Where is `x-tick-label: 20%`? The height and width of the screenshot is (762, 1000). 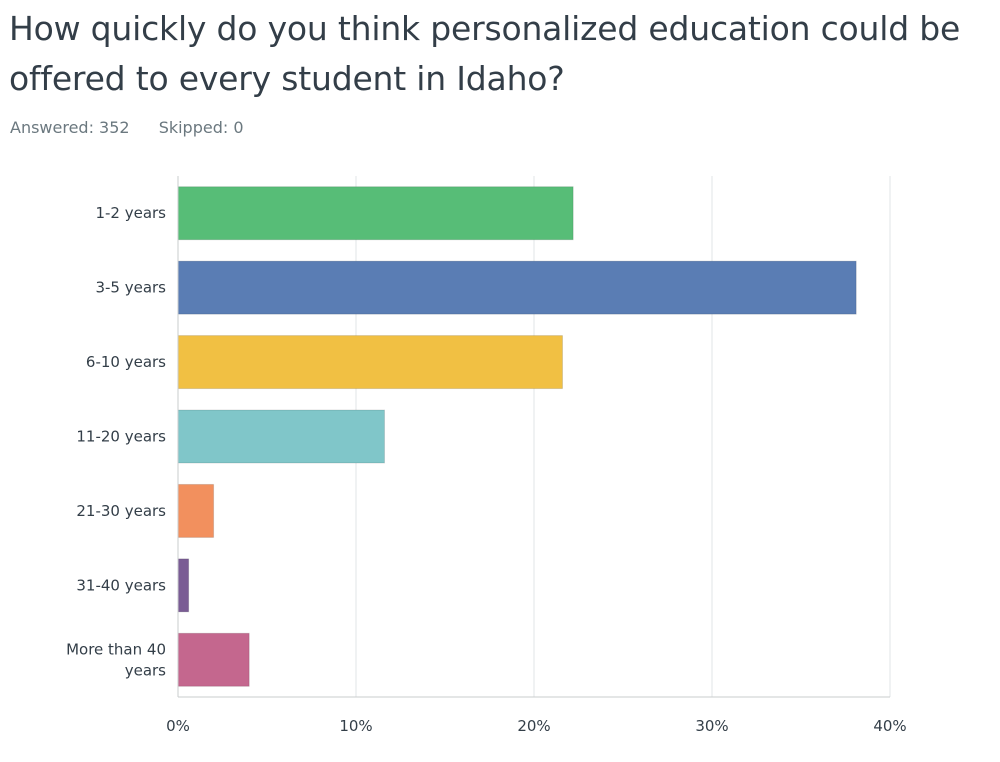 x-tick-label: 20% is located at coordinates (533, 726).